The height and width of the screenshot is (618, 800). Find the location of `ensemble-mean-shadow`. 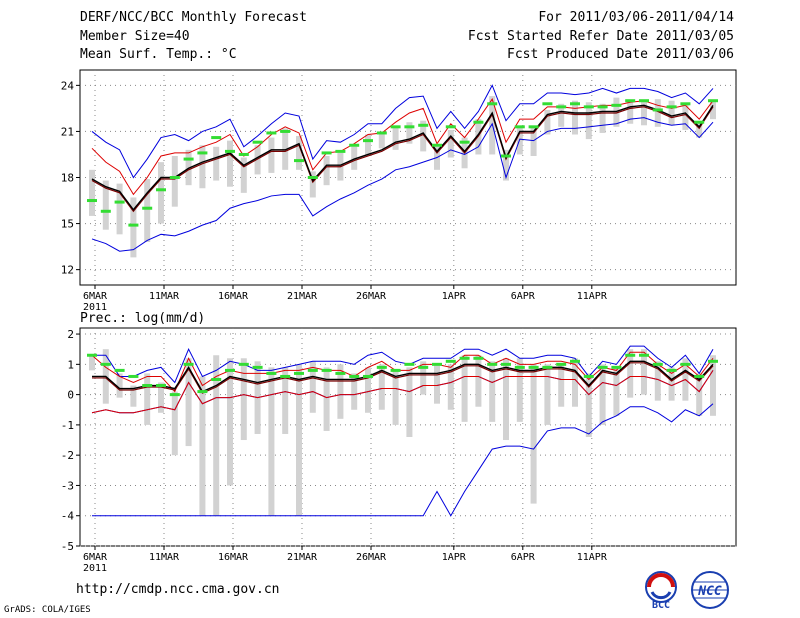

ensemble-mean-shadow is located at coordinates (402, 159).